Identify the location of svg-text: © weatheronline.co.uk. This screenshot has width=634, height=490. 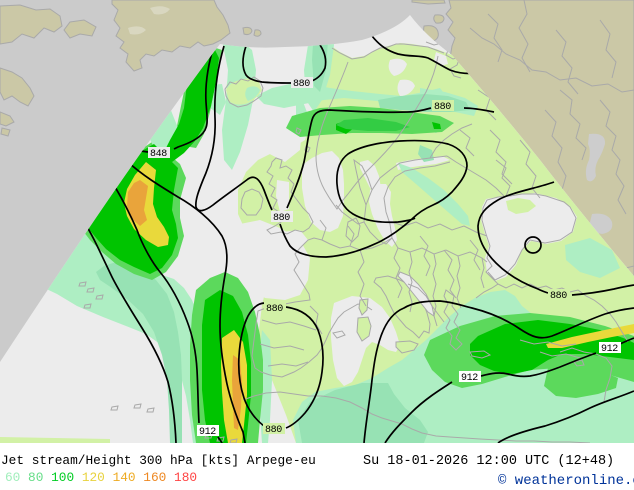
(566, 481).